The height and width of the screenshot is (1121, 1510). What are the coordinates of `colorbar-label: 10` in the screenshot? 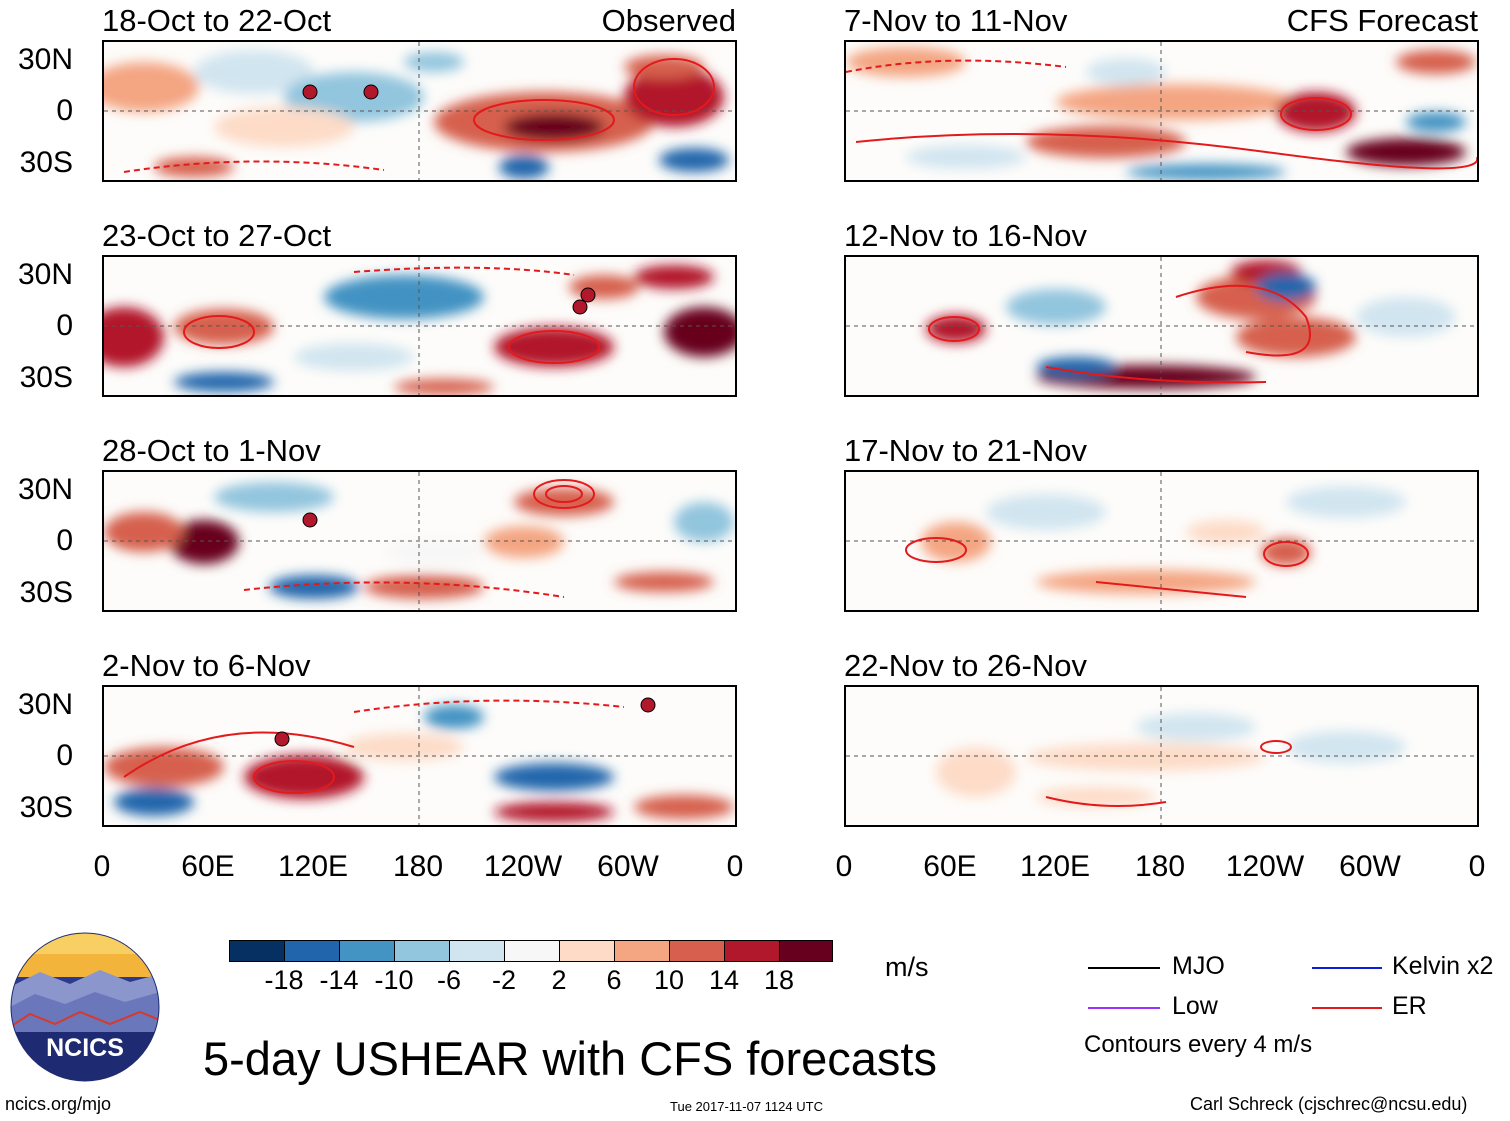 It's located at (669, 980).